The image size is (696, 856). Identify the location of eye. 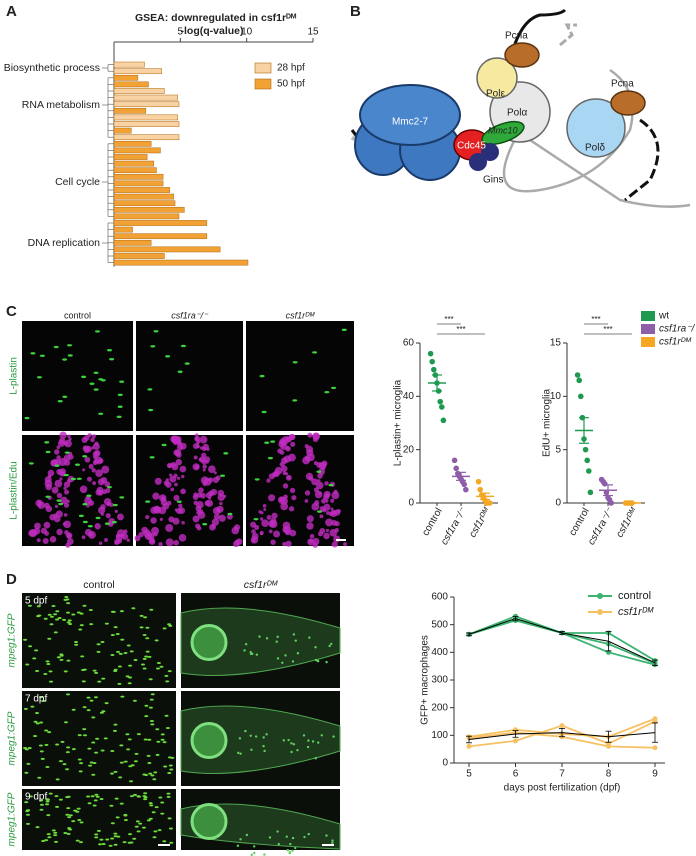
(209, 821).